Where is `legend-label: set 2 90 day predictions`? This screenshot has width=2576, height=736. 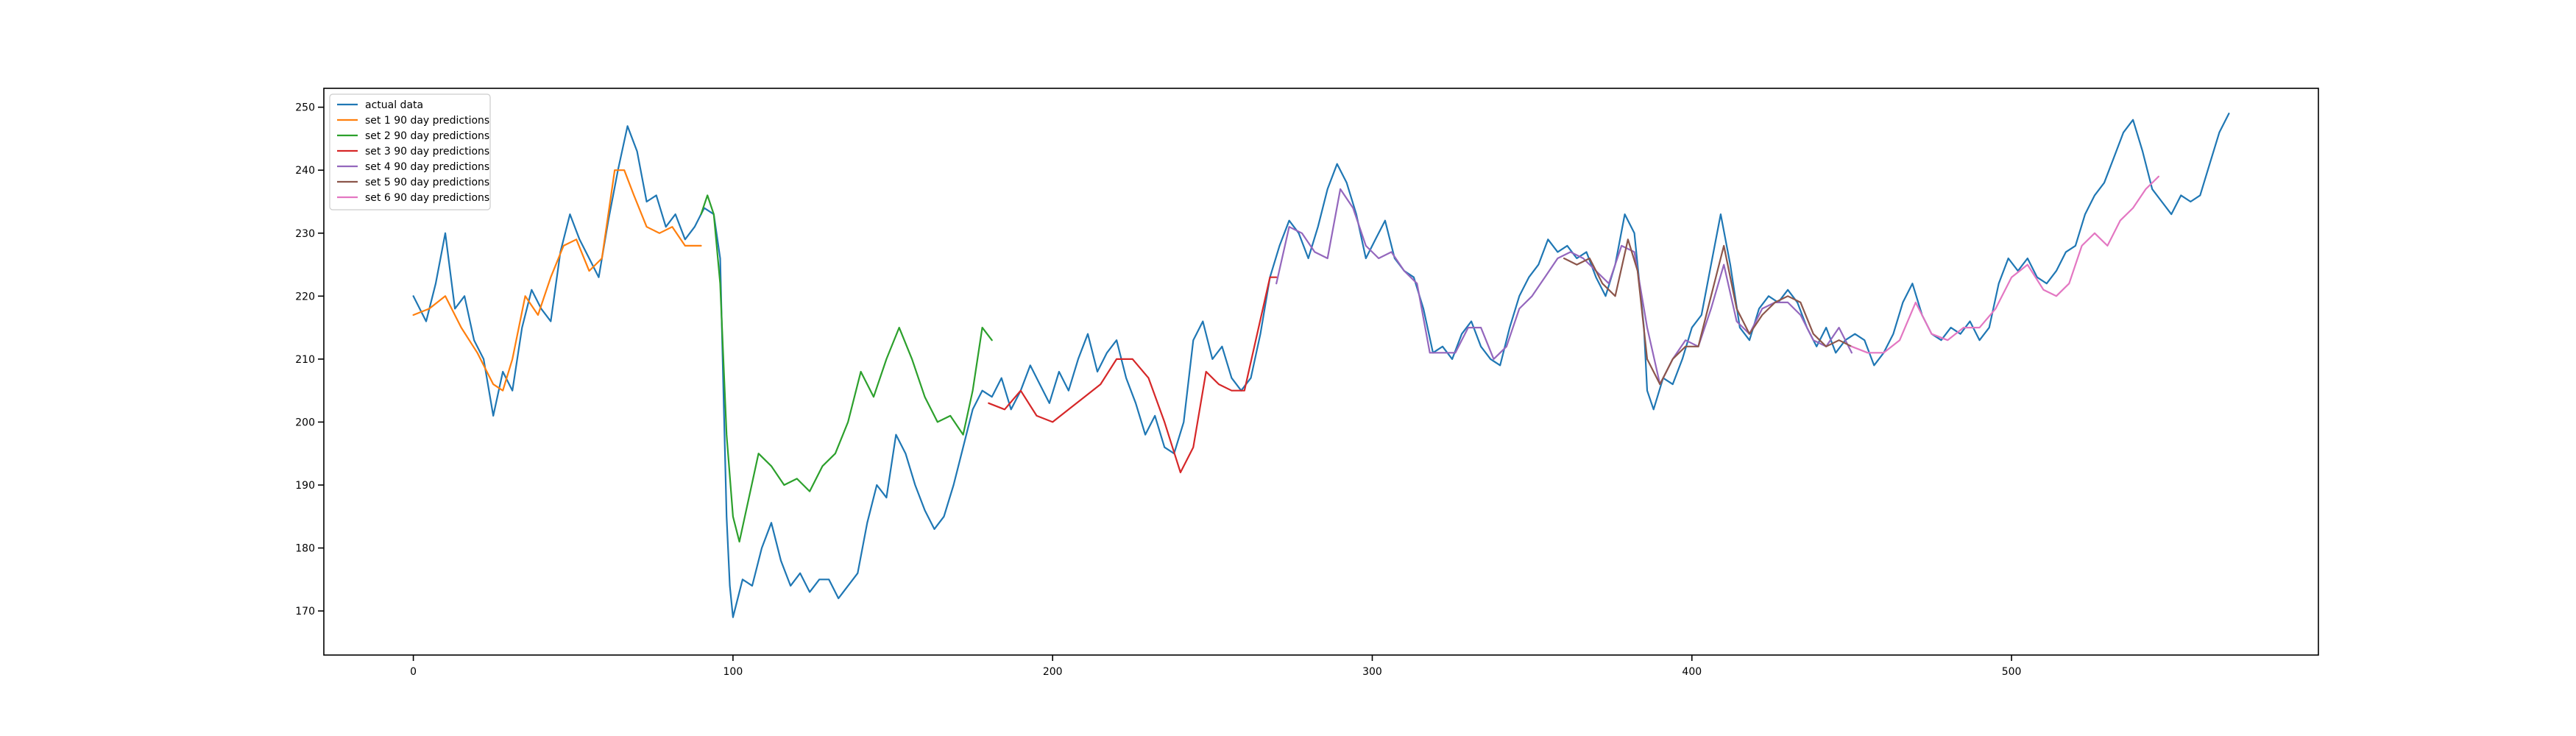
legend-label: set 2 90 day predictions is located at coordinates (427, 136).